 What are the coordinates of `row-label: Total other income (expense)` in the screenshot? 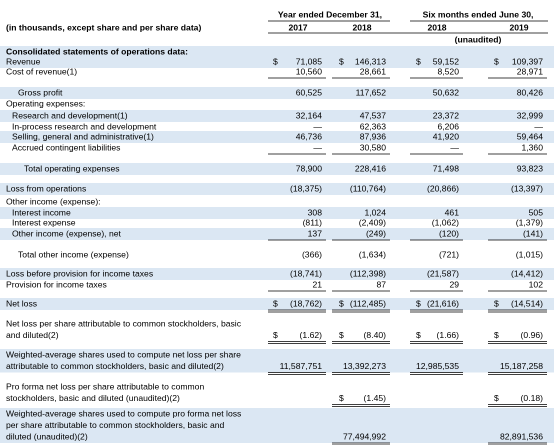 It's located at (73, 254).